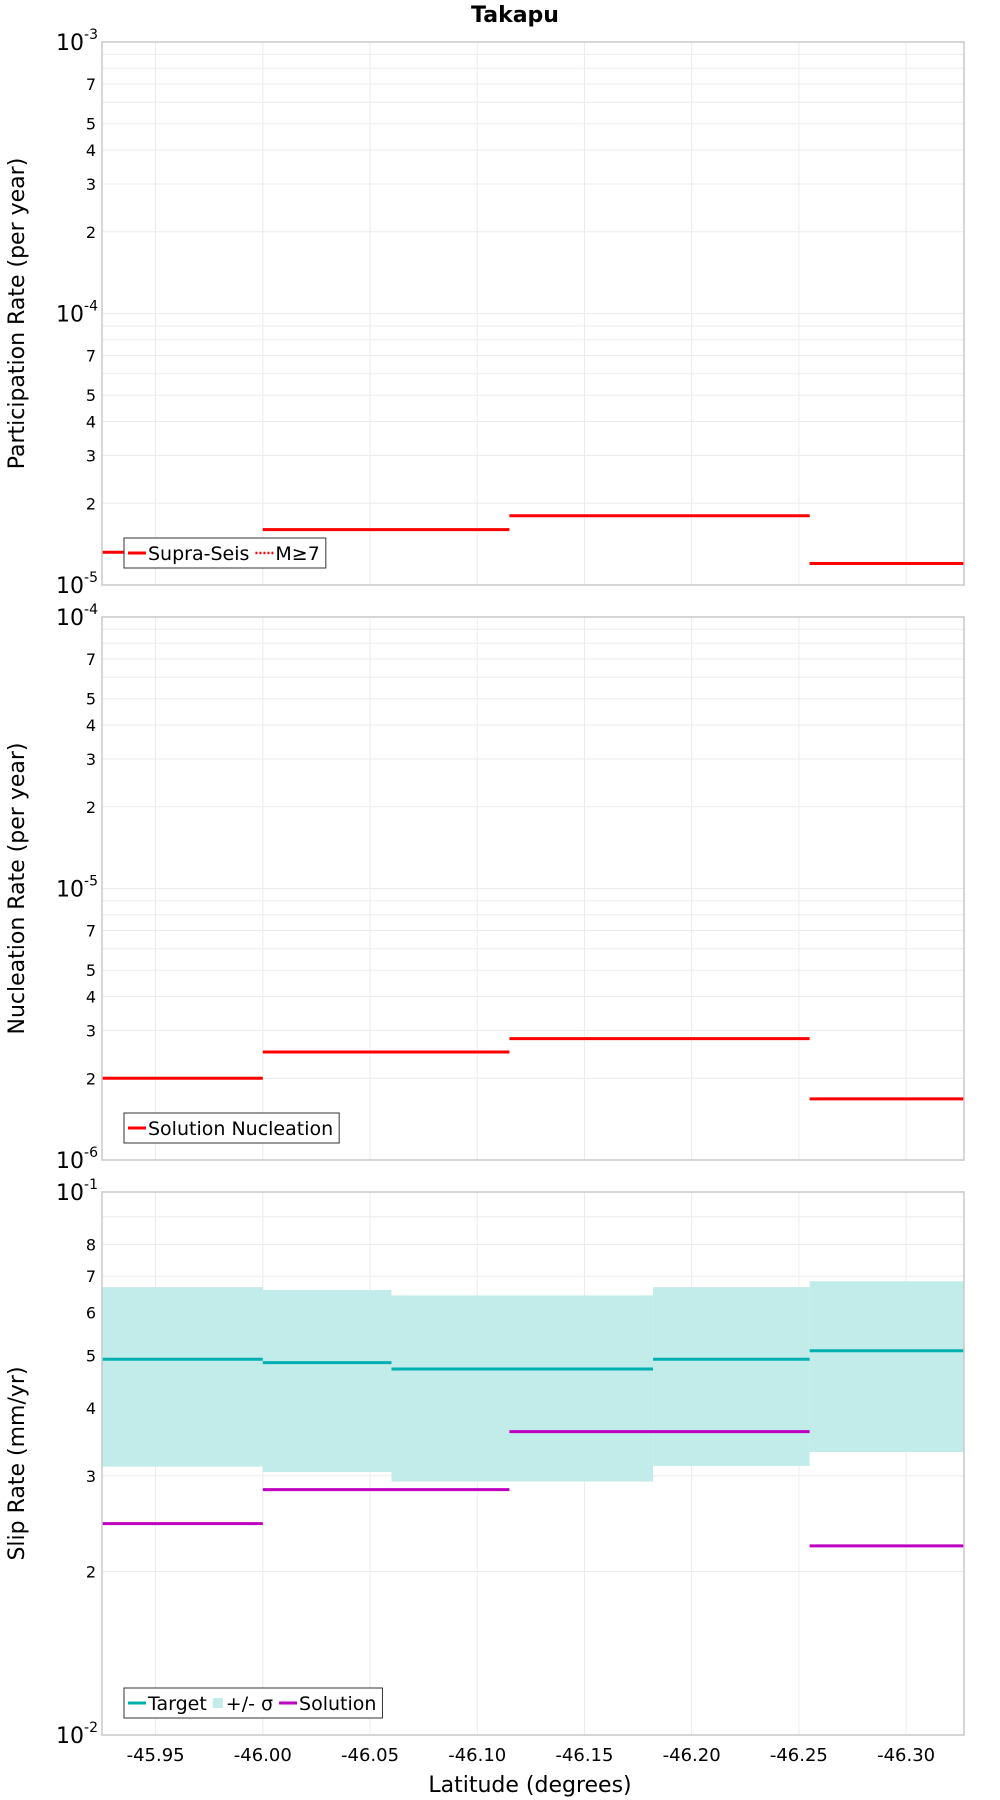 Image resolution: width=1000 pixels, height=1800 pixels. Describe the element at coordinates (477, 1755) in the screenshot. I see `x-tick-label: -46.10` at that location.